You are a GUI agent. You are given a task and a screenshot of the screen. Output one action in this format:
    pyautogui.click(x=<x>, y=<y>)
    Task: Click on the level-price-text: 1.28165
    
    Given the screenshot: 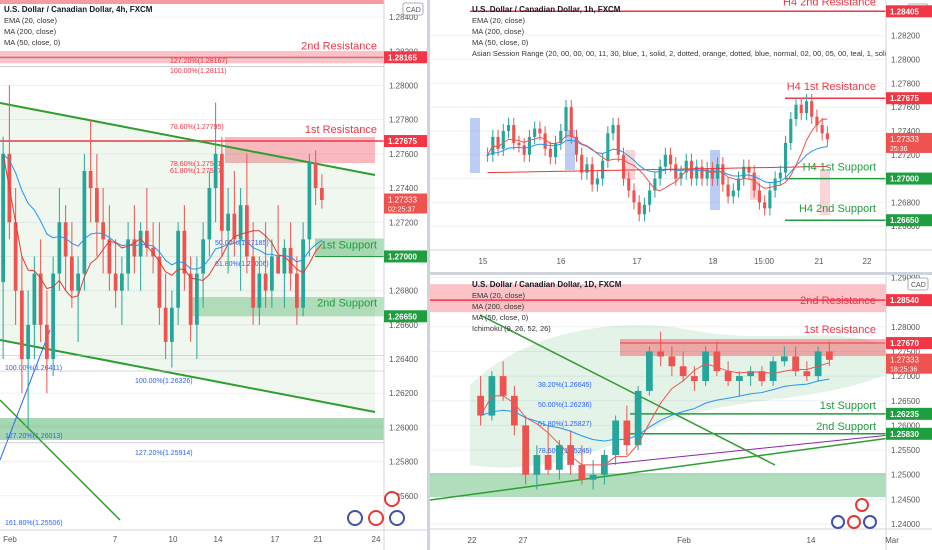 What is the action you would take?
    pyautogui.click(x=402, y=57)
    